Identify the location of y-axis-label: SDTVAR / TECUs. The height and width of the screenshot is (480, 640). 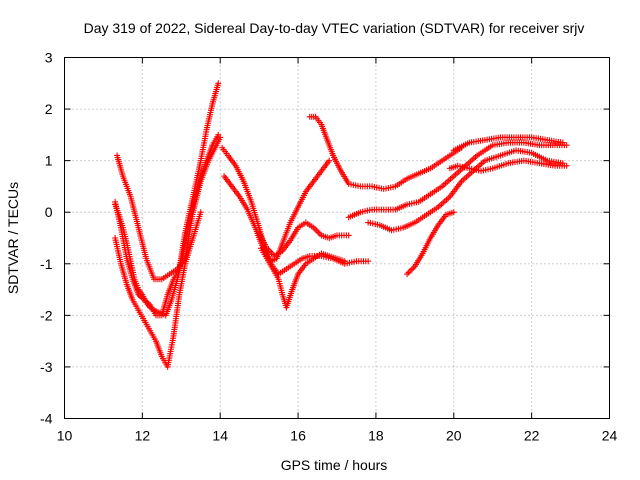
(13, 238).